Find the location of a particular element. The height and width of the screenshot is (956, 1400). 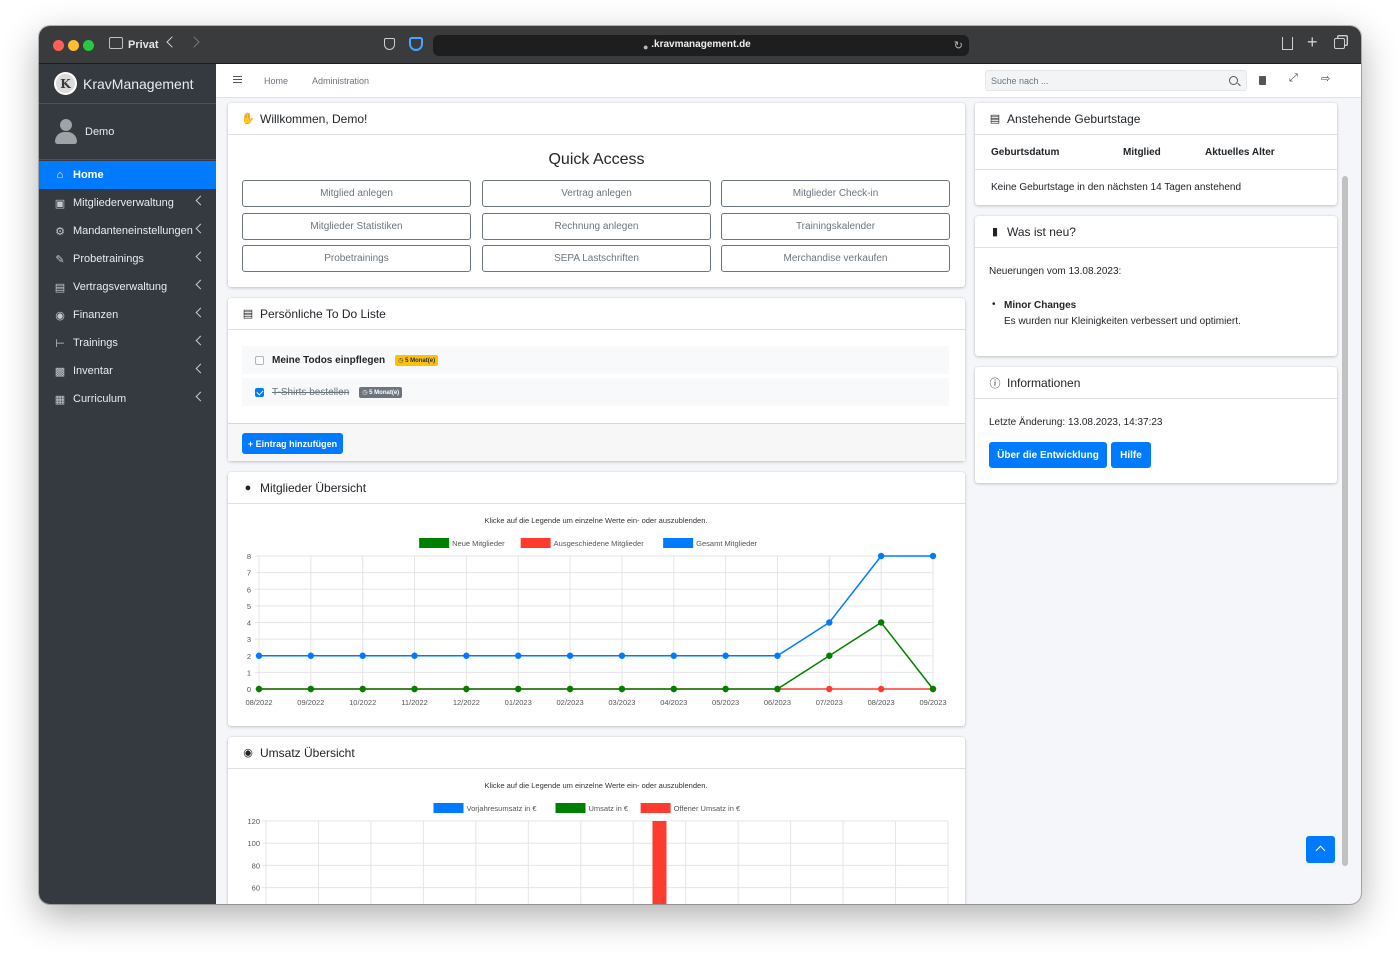

card-header: ▤ Anstehende Geburtstage is located at coordinates (1156, 119).